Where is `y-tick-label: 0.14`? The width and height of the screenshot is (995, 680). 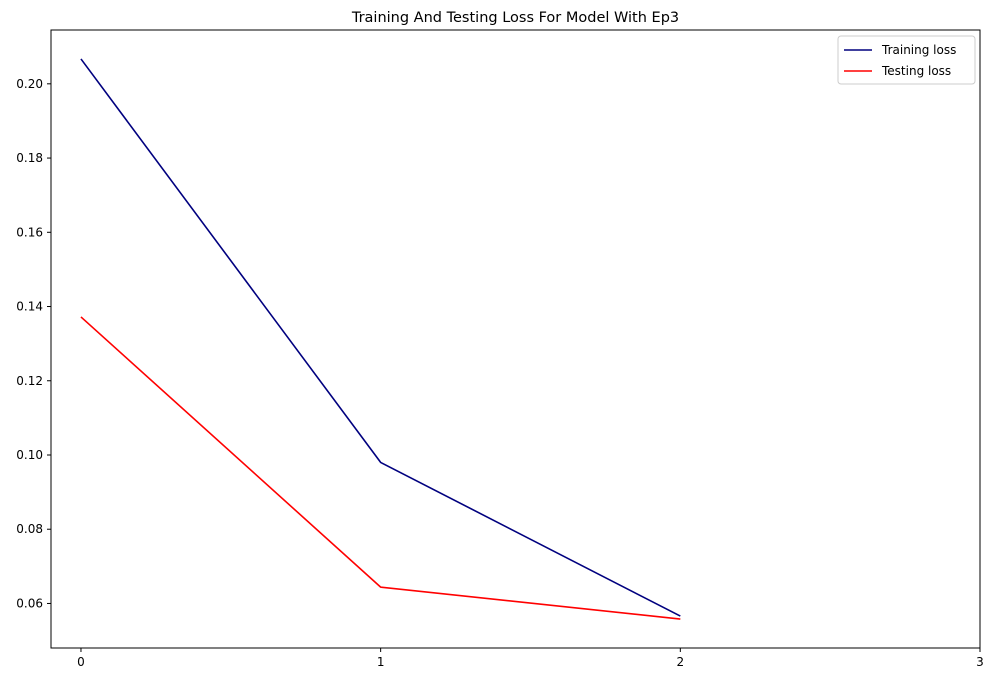 y-tick-label: 0.14 is located at coordinates (29, 307).